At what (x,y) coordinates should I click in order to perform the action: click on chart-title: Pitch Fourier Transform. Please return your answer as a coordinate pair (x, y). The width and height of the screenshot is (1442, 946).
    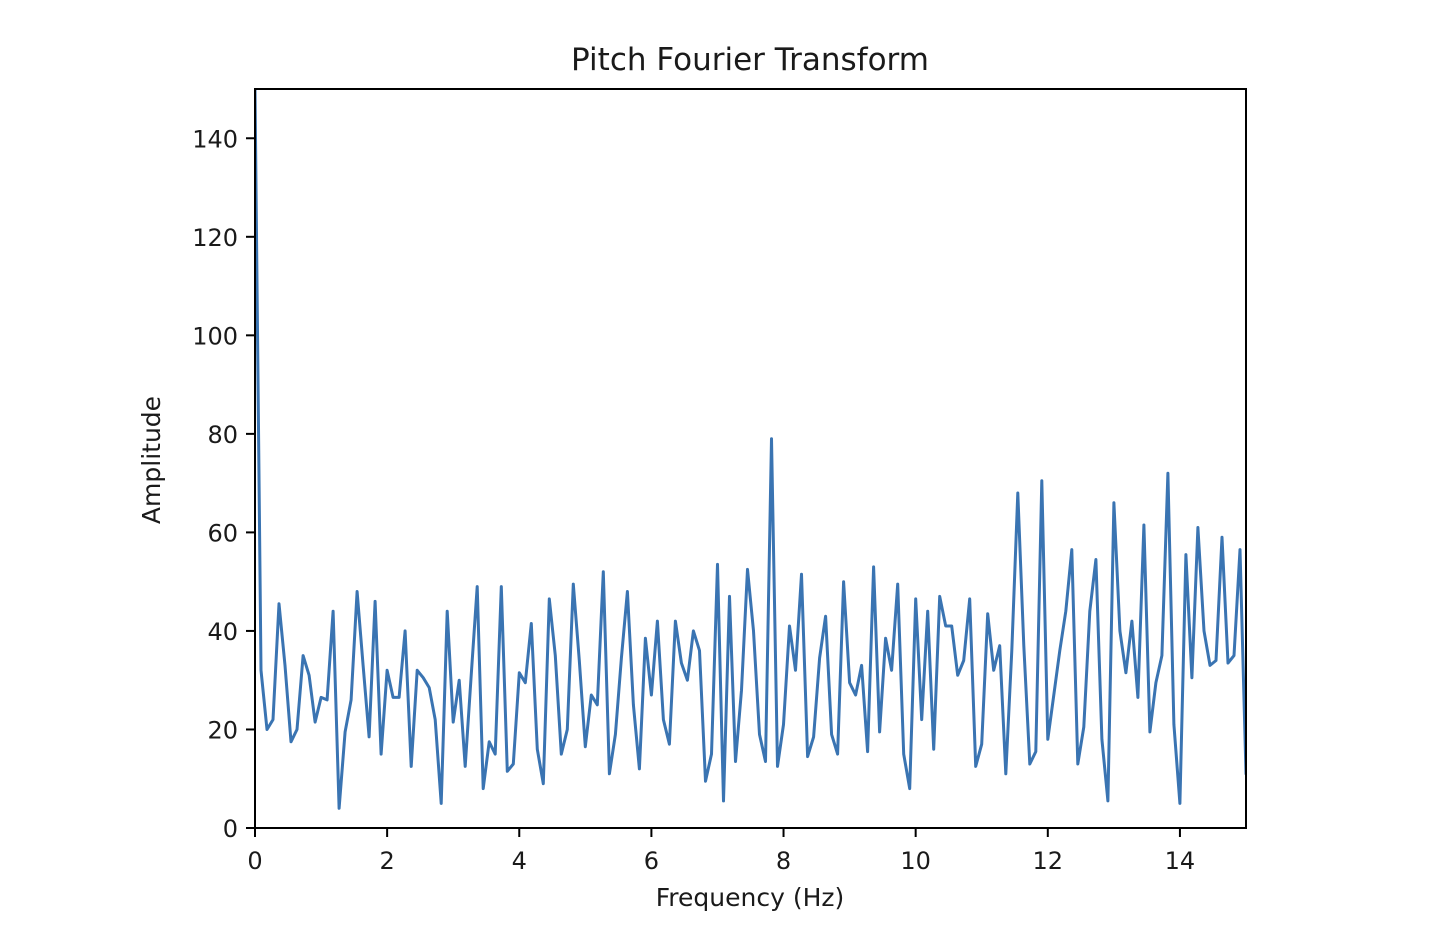
    Looking at the image, I should click on (750, 60).